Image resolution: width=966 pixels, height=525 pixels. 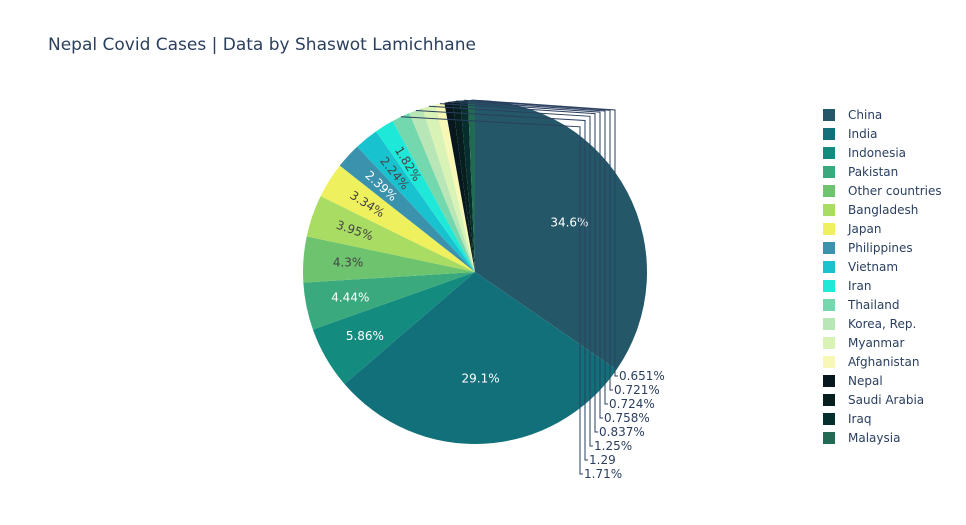 I want to click on pie-slice-japan, so click(x=397, y=218).